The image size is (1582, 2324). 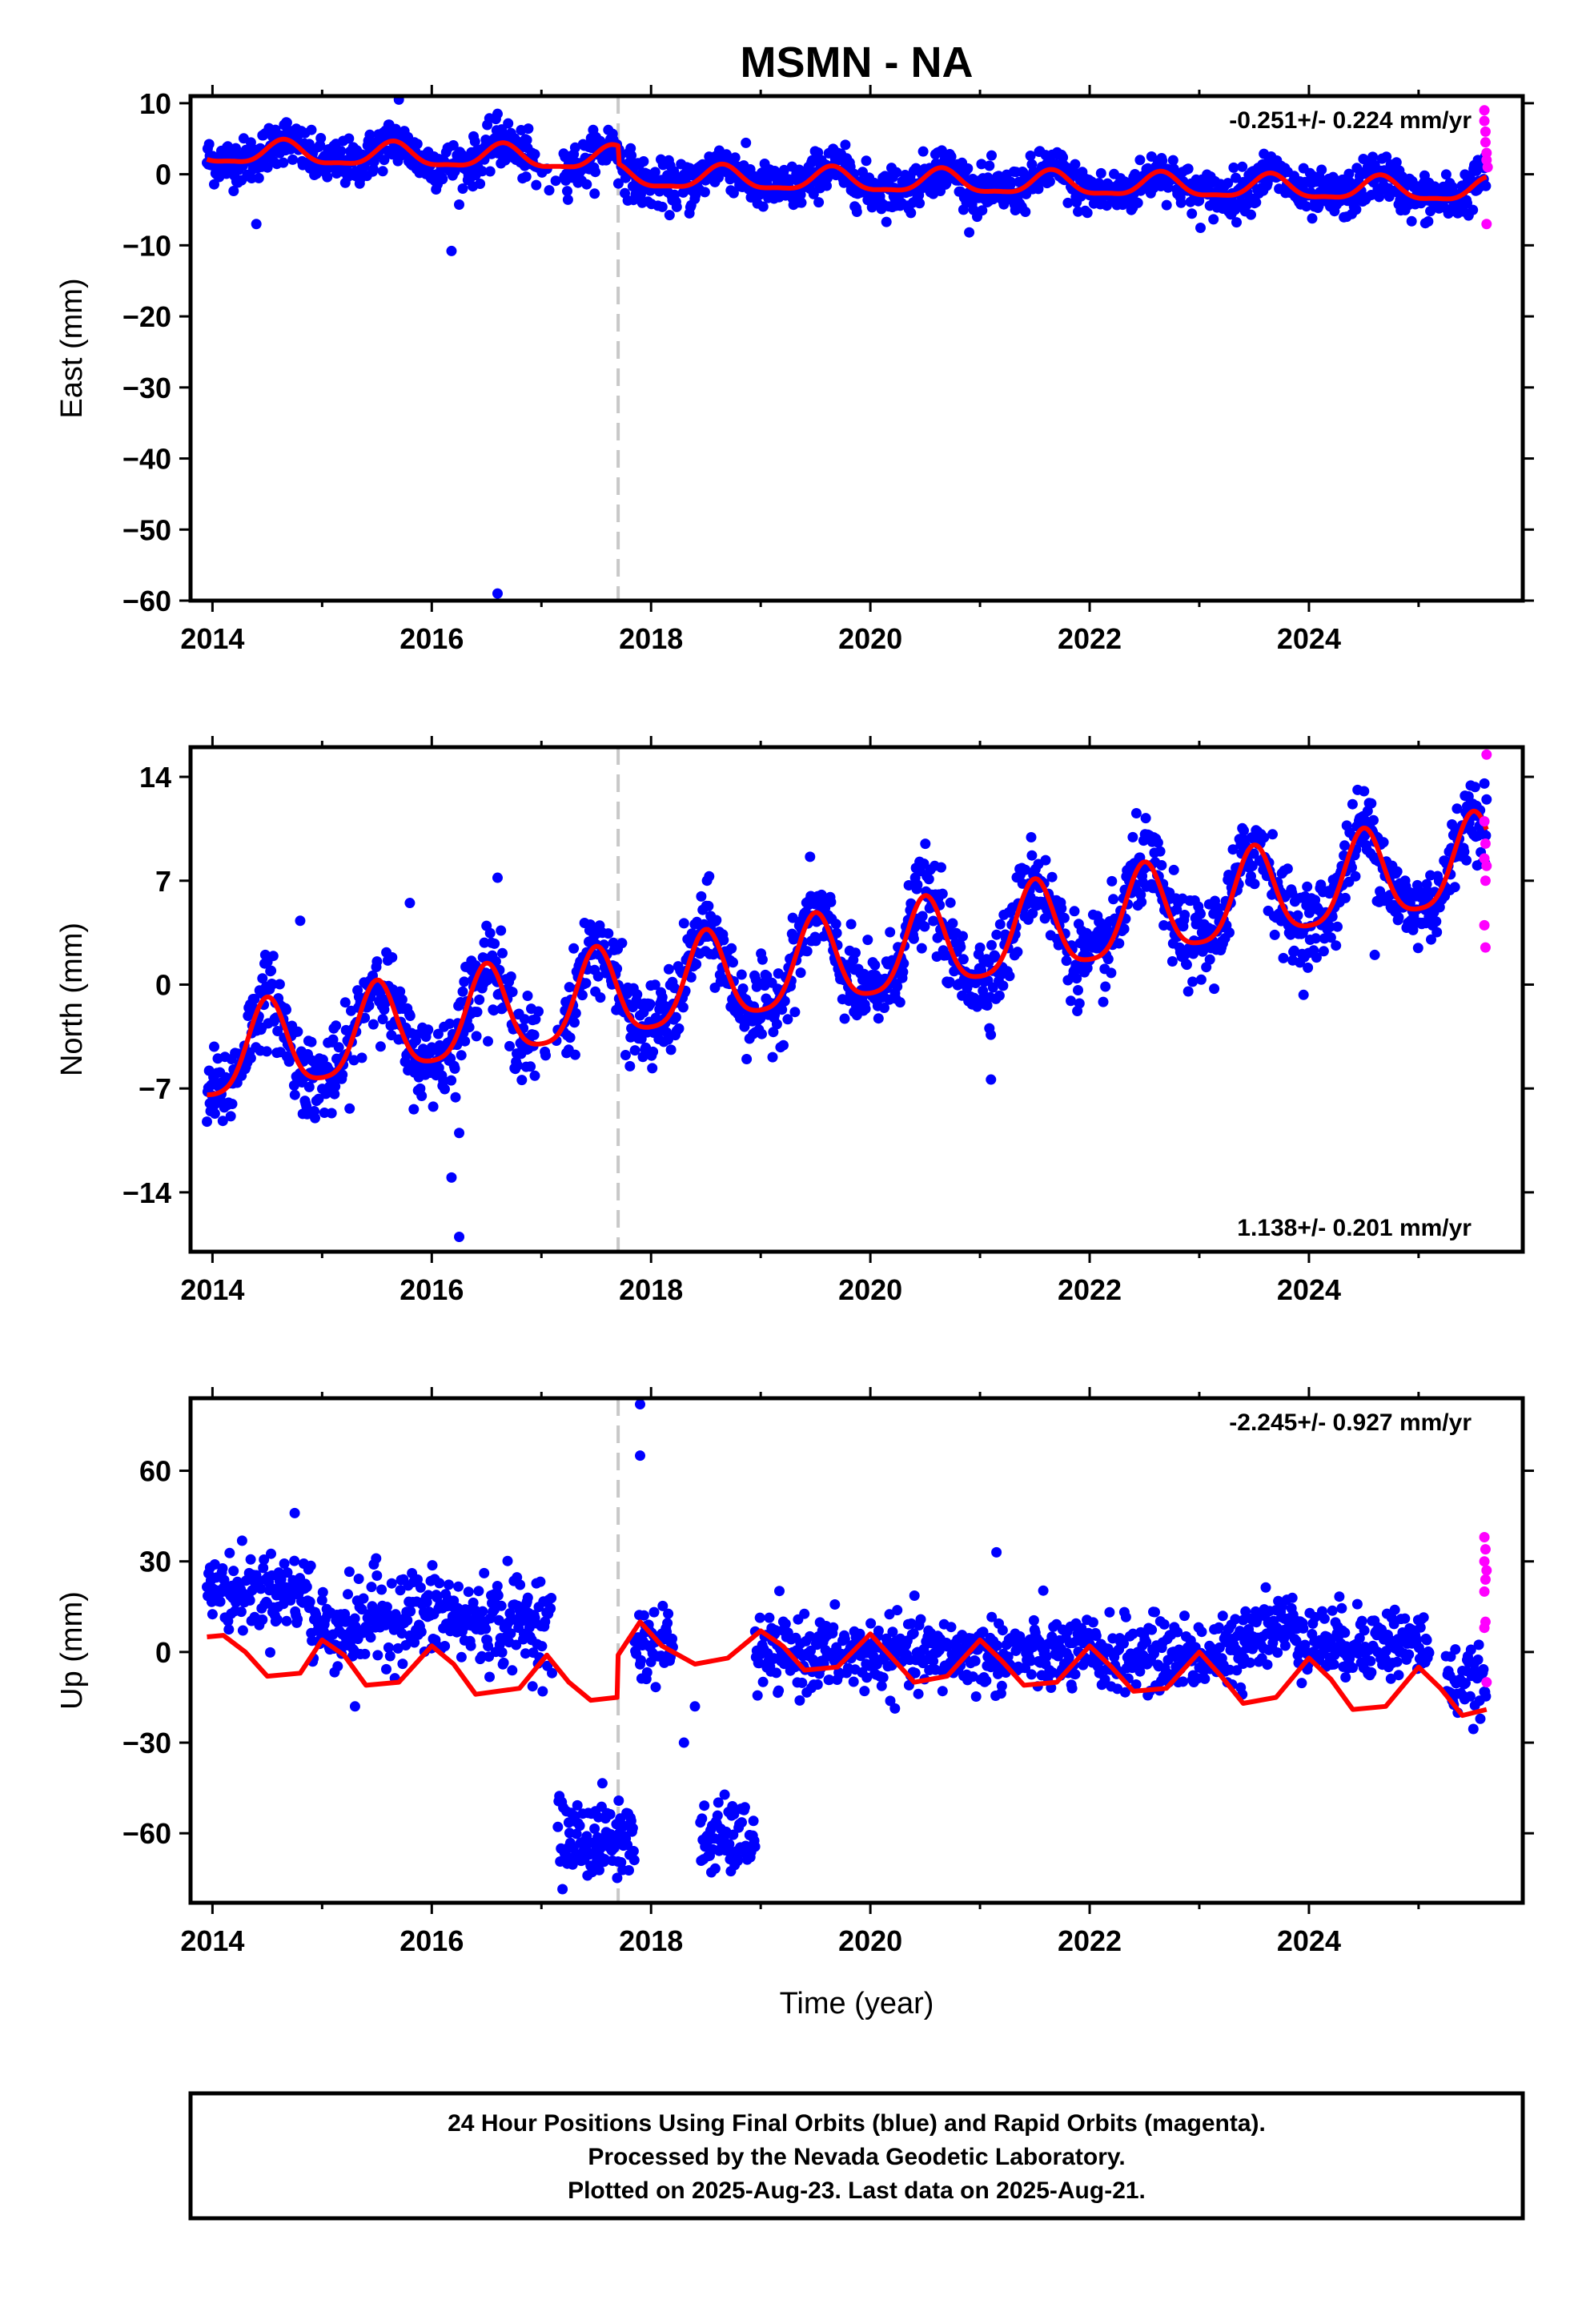 What do you see at coordinates (155, 1088) in the screenshot?
I see `y-tick-label: −7` at bounding box center [155, 1088].